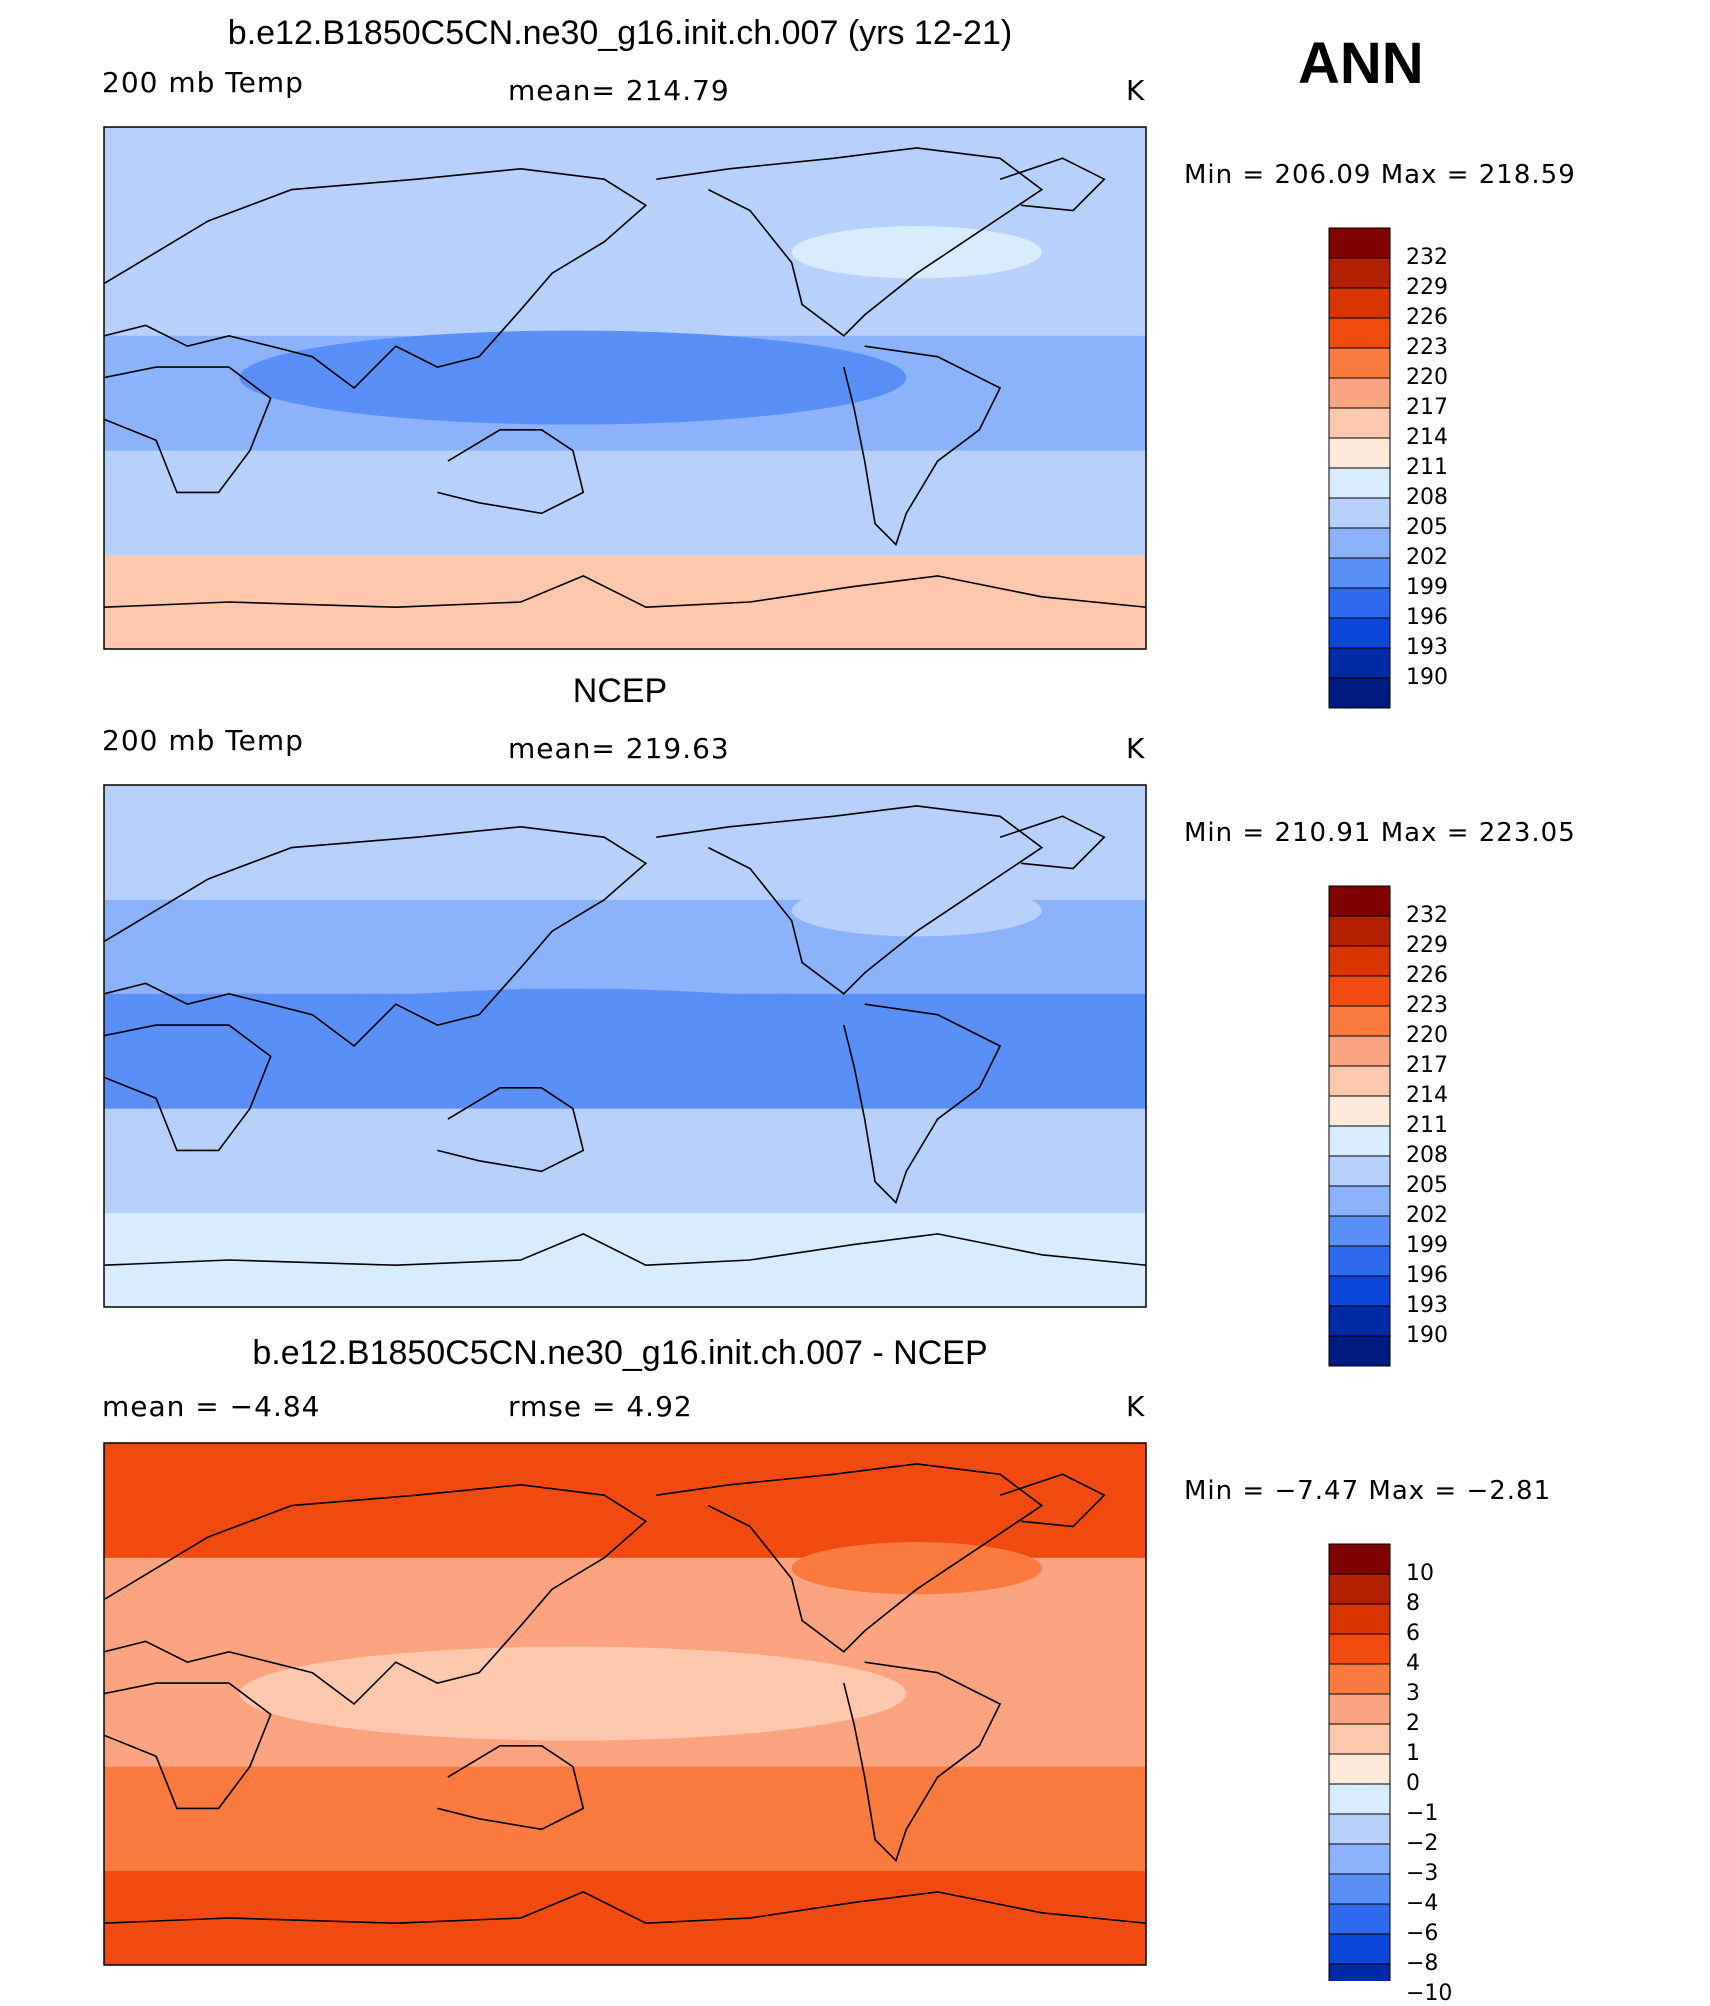 Image resolution: width=1710 pixels, height=2006 pixels. What do you see at coordinates (1420, 1573) in the screenshot?
I see `colorbar-tick-label: 10` at bounding box center [1420, 1573].